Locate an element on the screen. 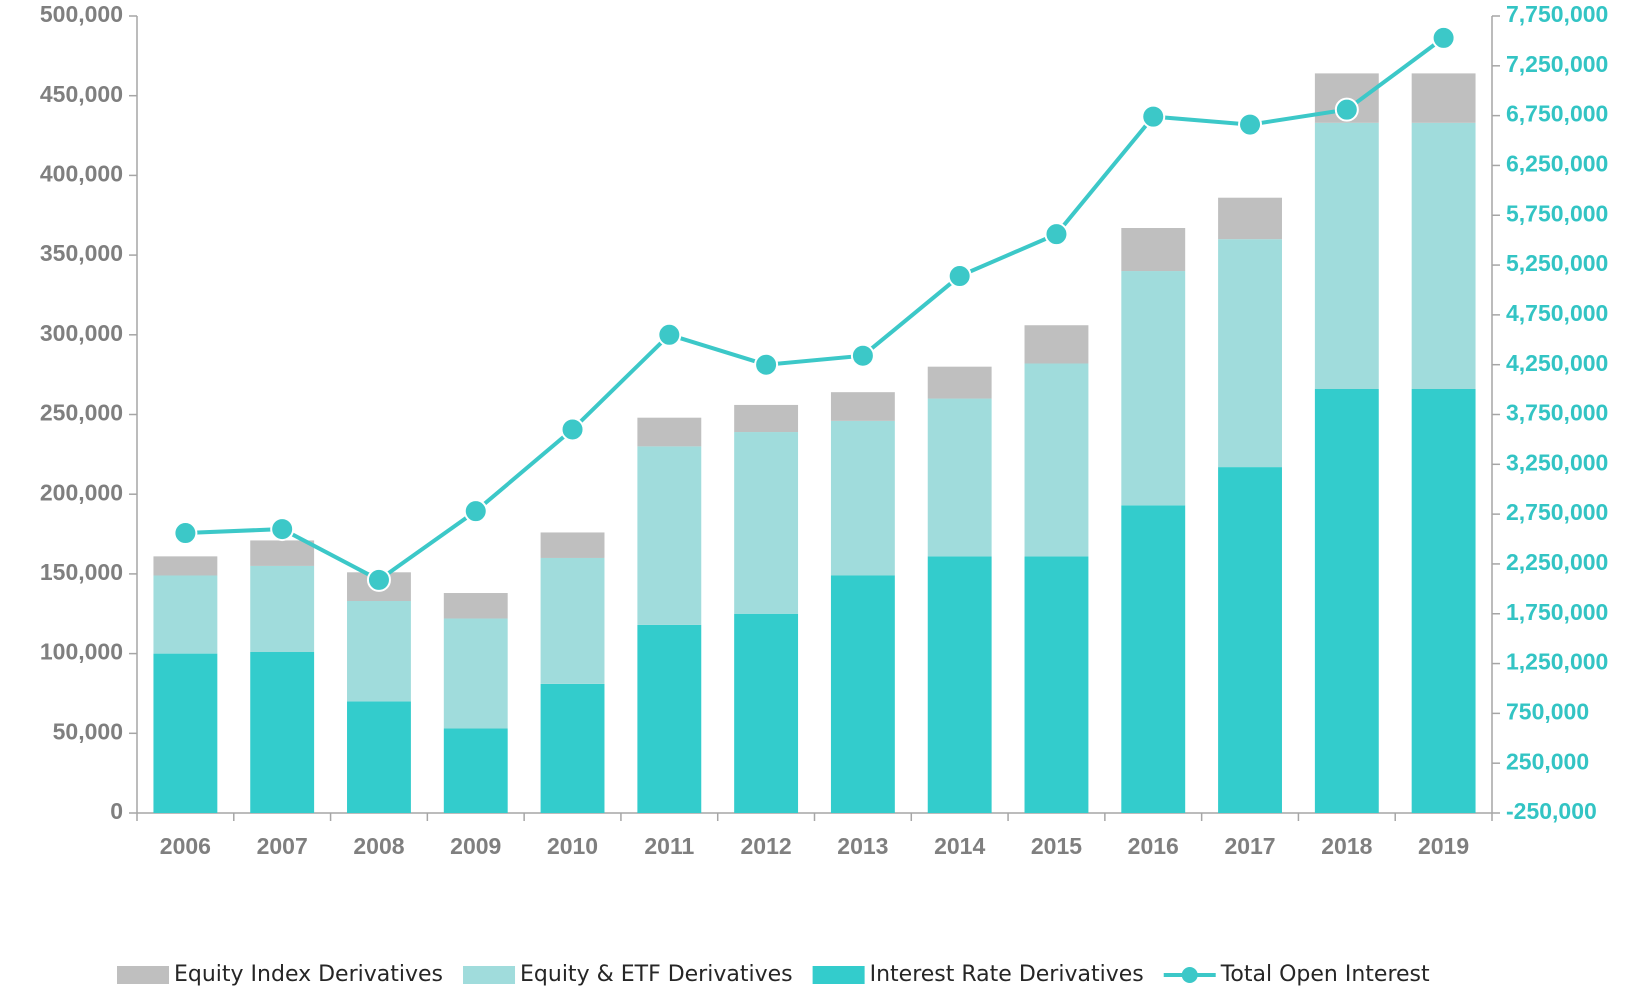  legend-label: Equity & ETF Derivatives is located at coordinates (656, 974).